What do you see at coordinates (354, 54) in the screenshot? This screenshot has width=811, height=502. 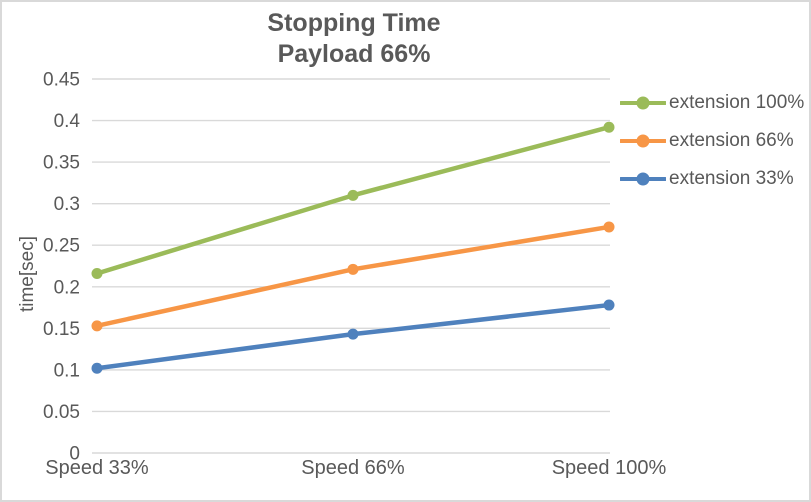 I see `chart-title-line2: Payload 66%` at bounding box center [354, 54].